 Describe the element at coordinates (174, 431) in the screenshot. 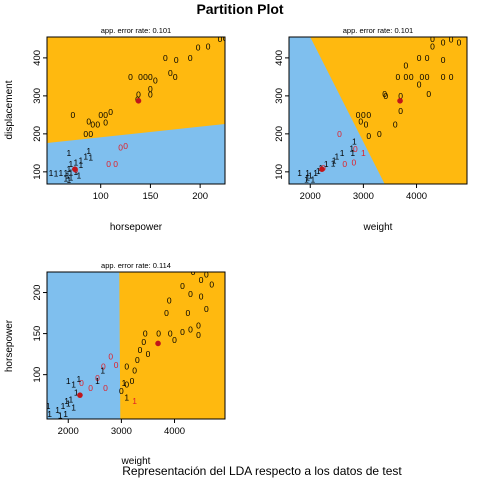

I see `x-tick-label: 4000` at that location.